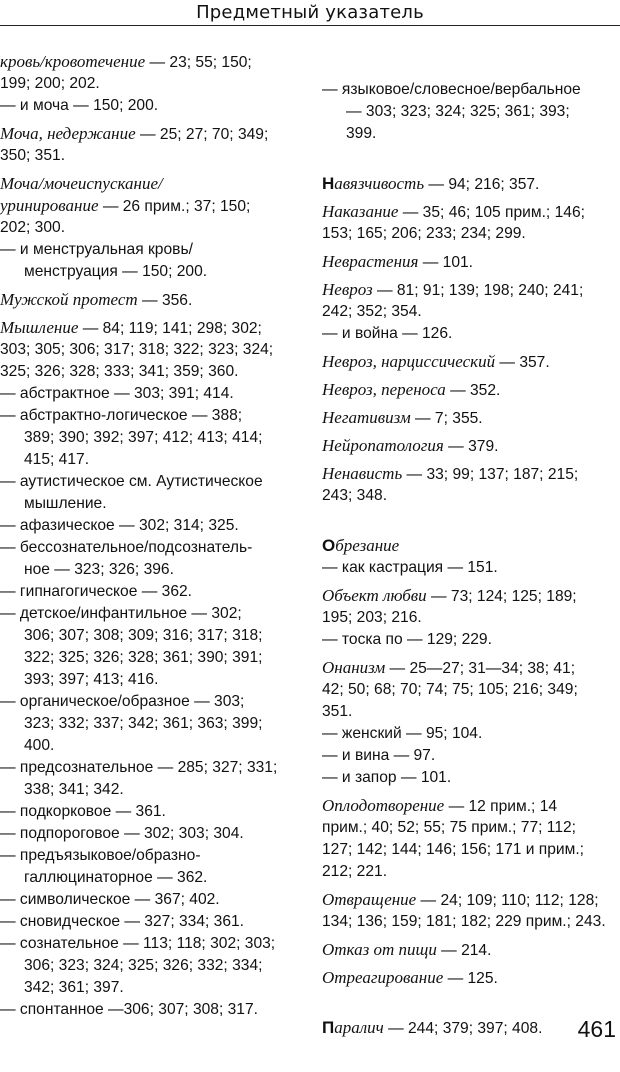  Describe the element at coordinates (458, 111) in the screenshot. I see `continuation-line: — 303; 323; 324; 325; 361; 393;` at that location.